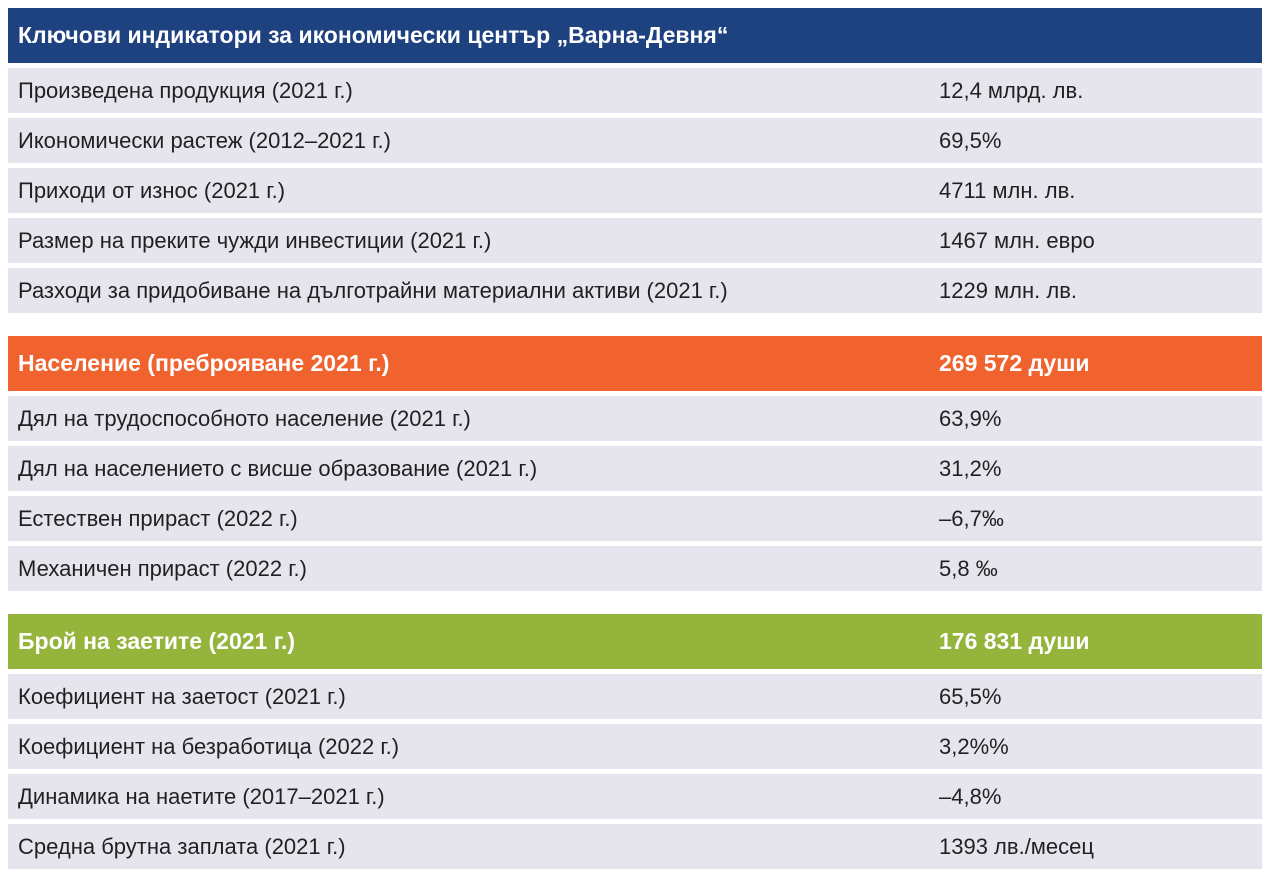 This screenshot has width=1270, height=872. What do you see at coordinates (971, 518) in the screenshot?
I see `row-value: –6,7‰` at bounding box center [971, 518].